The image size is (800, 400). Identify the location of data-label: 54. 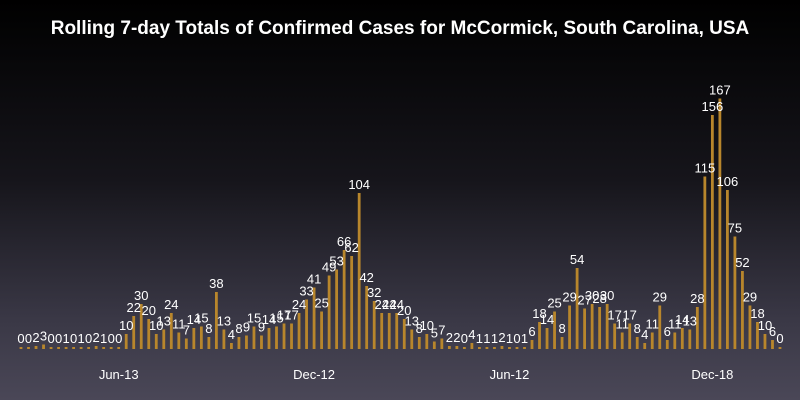
(577, 259).